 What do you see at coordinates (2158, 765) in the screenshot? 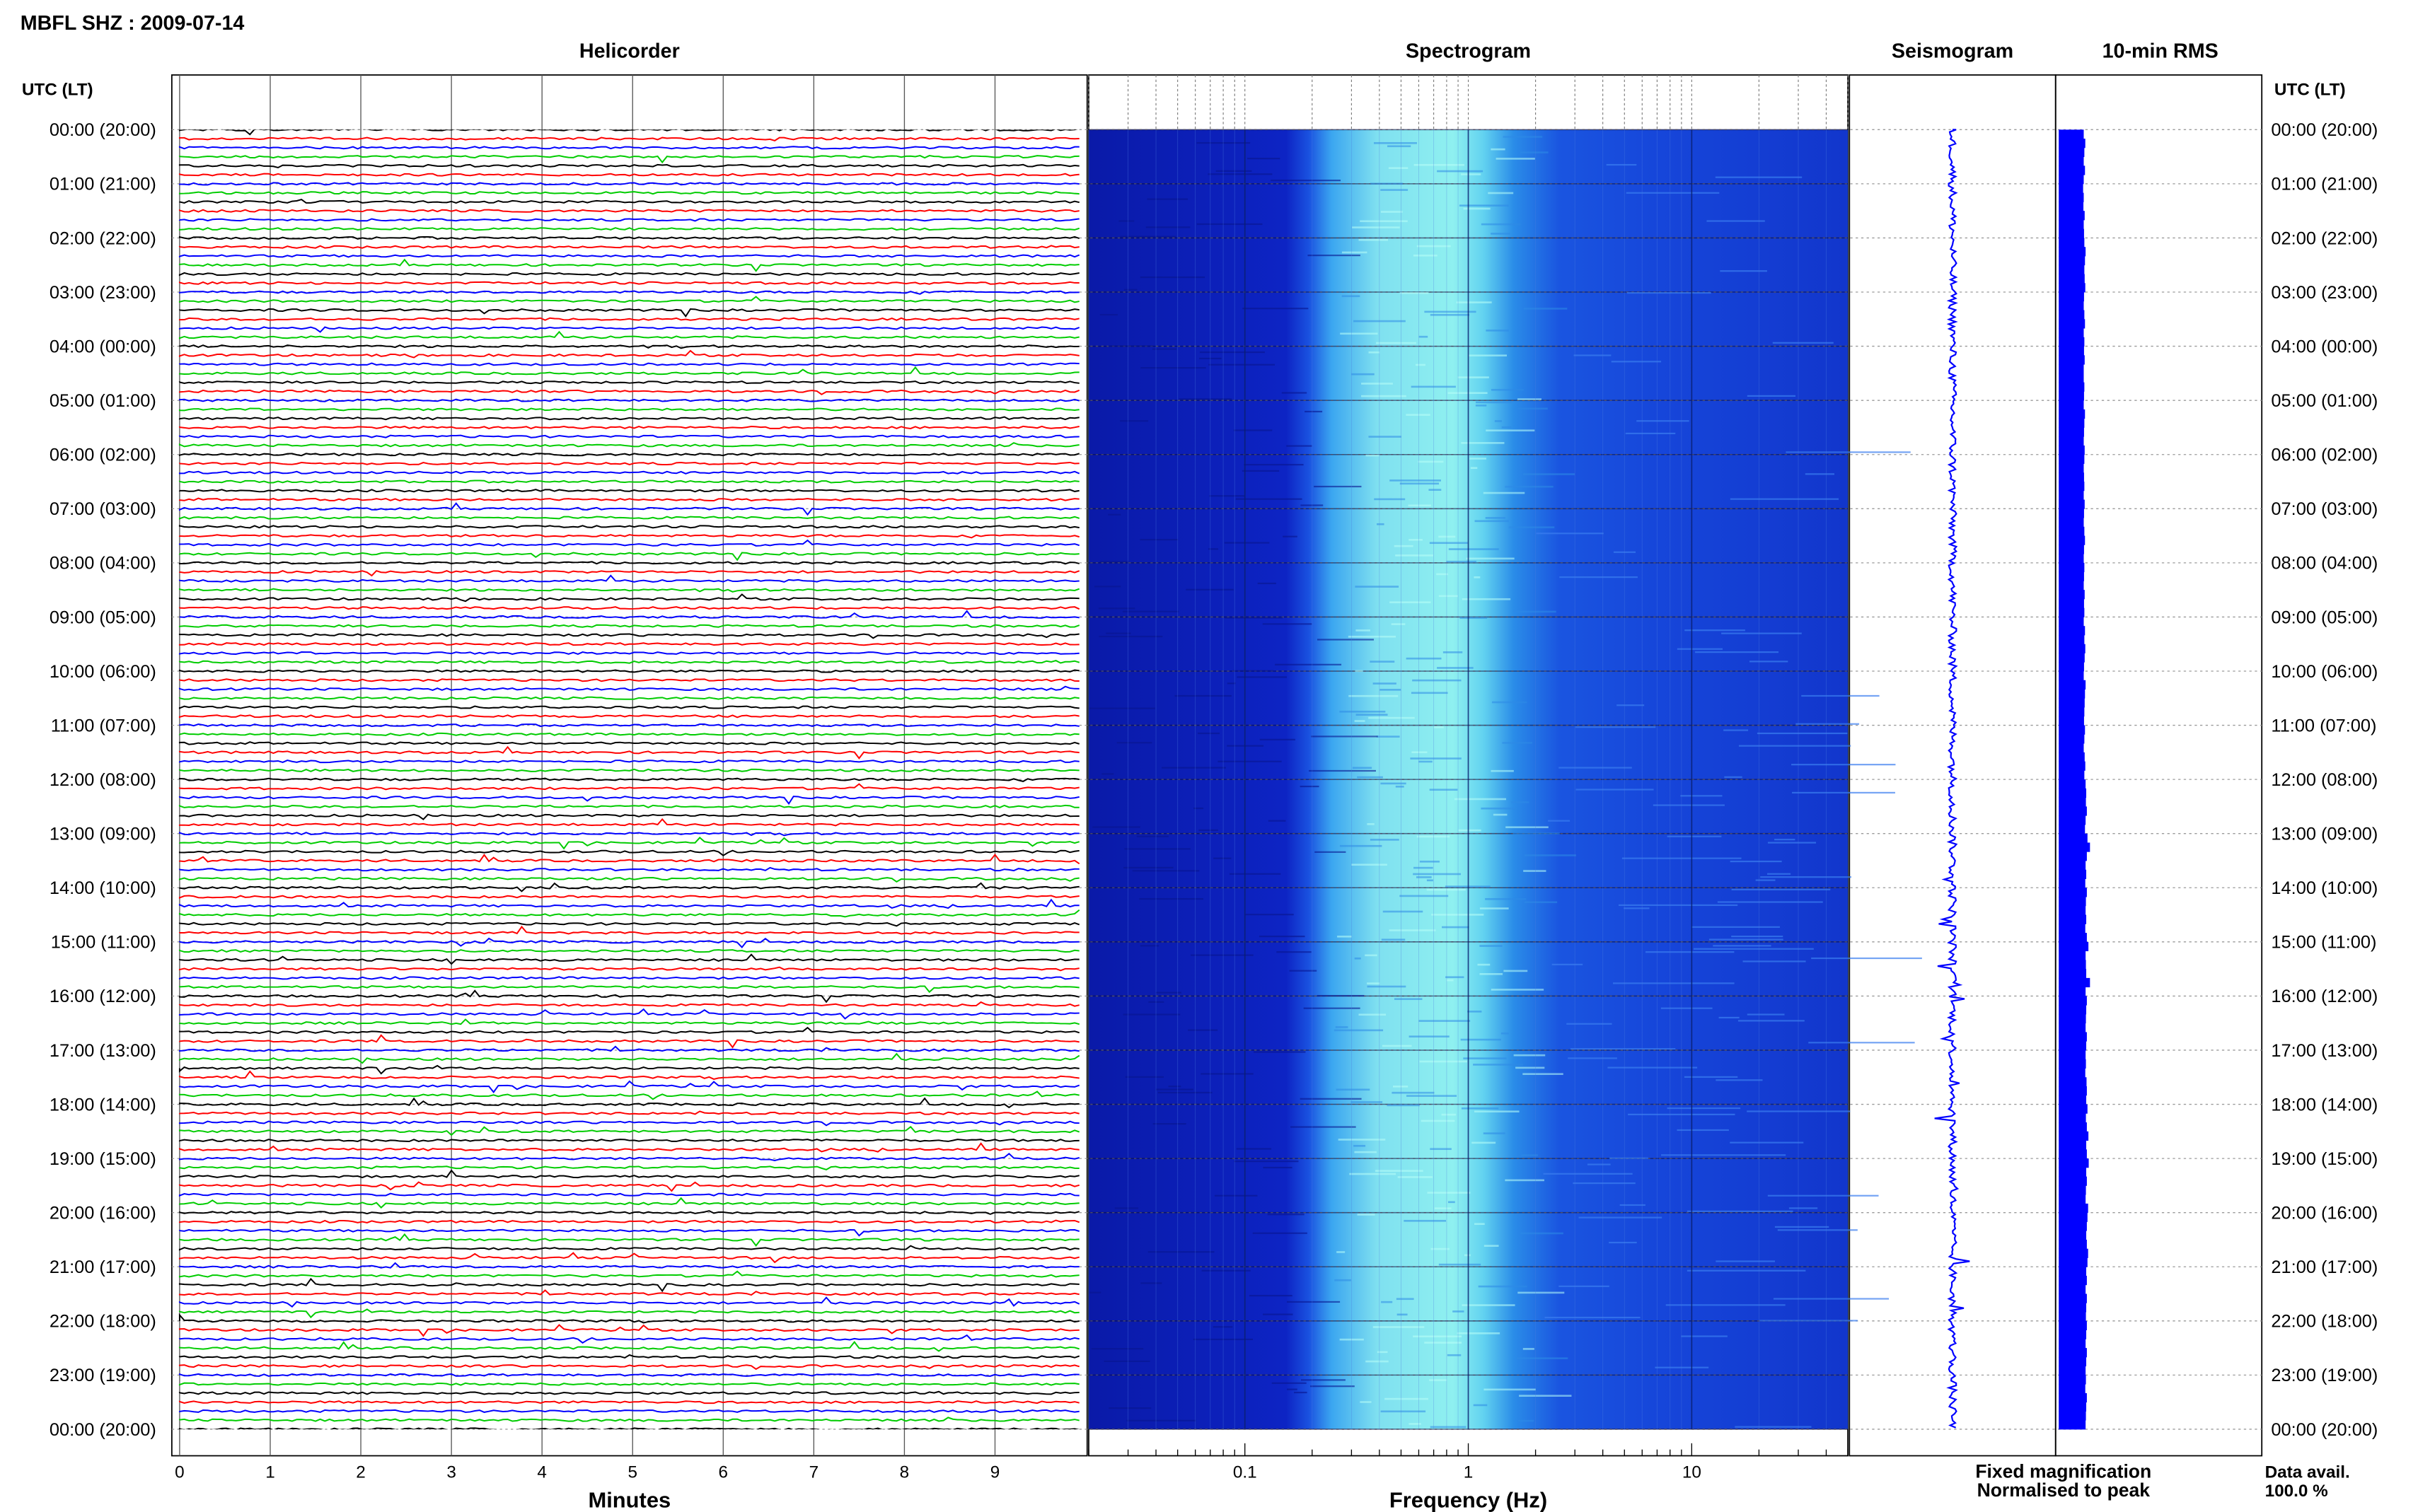
I see `rms-frame` at bounding box center [2158, 765].